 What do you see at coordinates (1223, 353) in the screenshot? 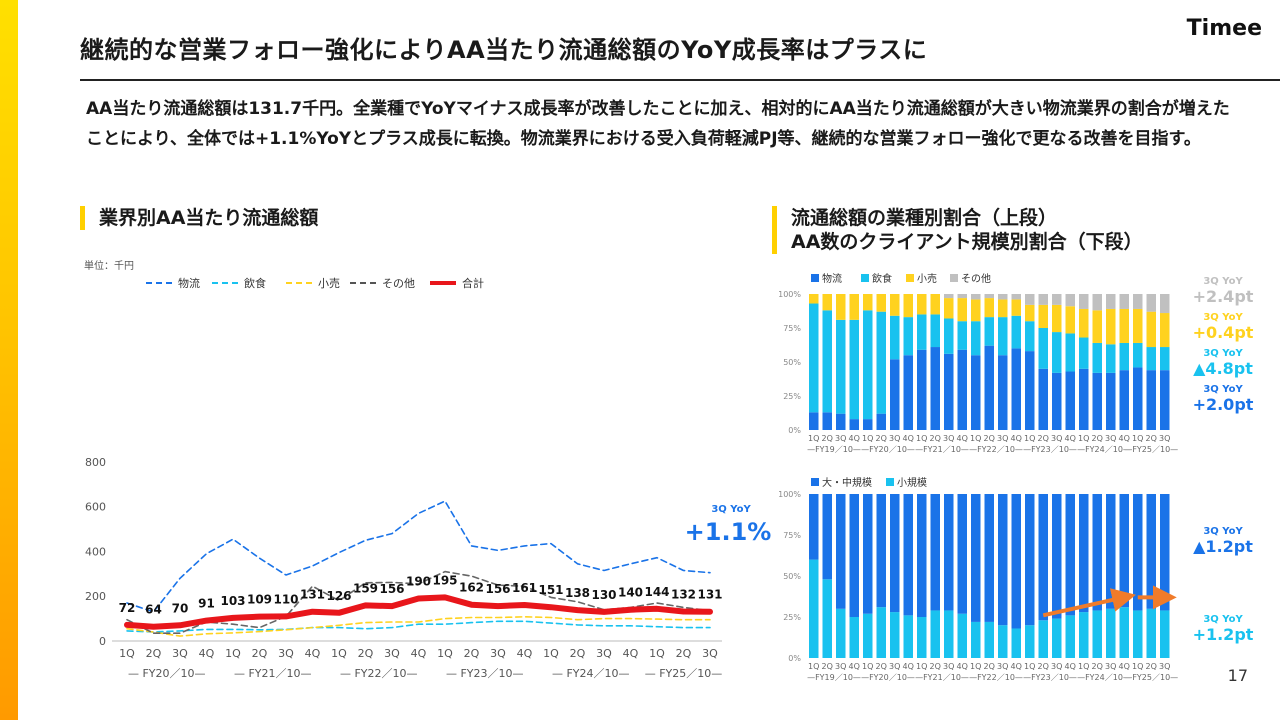
I see `yoy-annotation-label: 3Q YoY` at bounding box center [1223, 353].